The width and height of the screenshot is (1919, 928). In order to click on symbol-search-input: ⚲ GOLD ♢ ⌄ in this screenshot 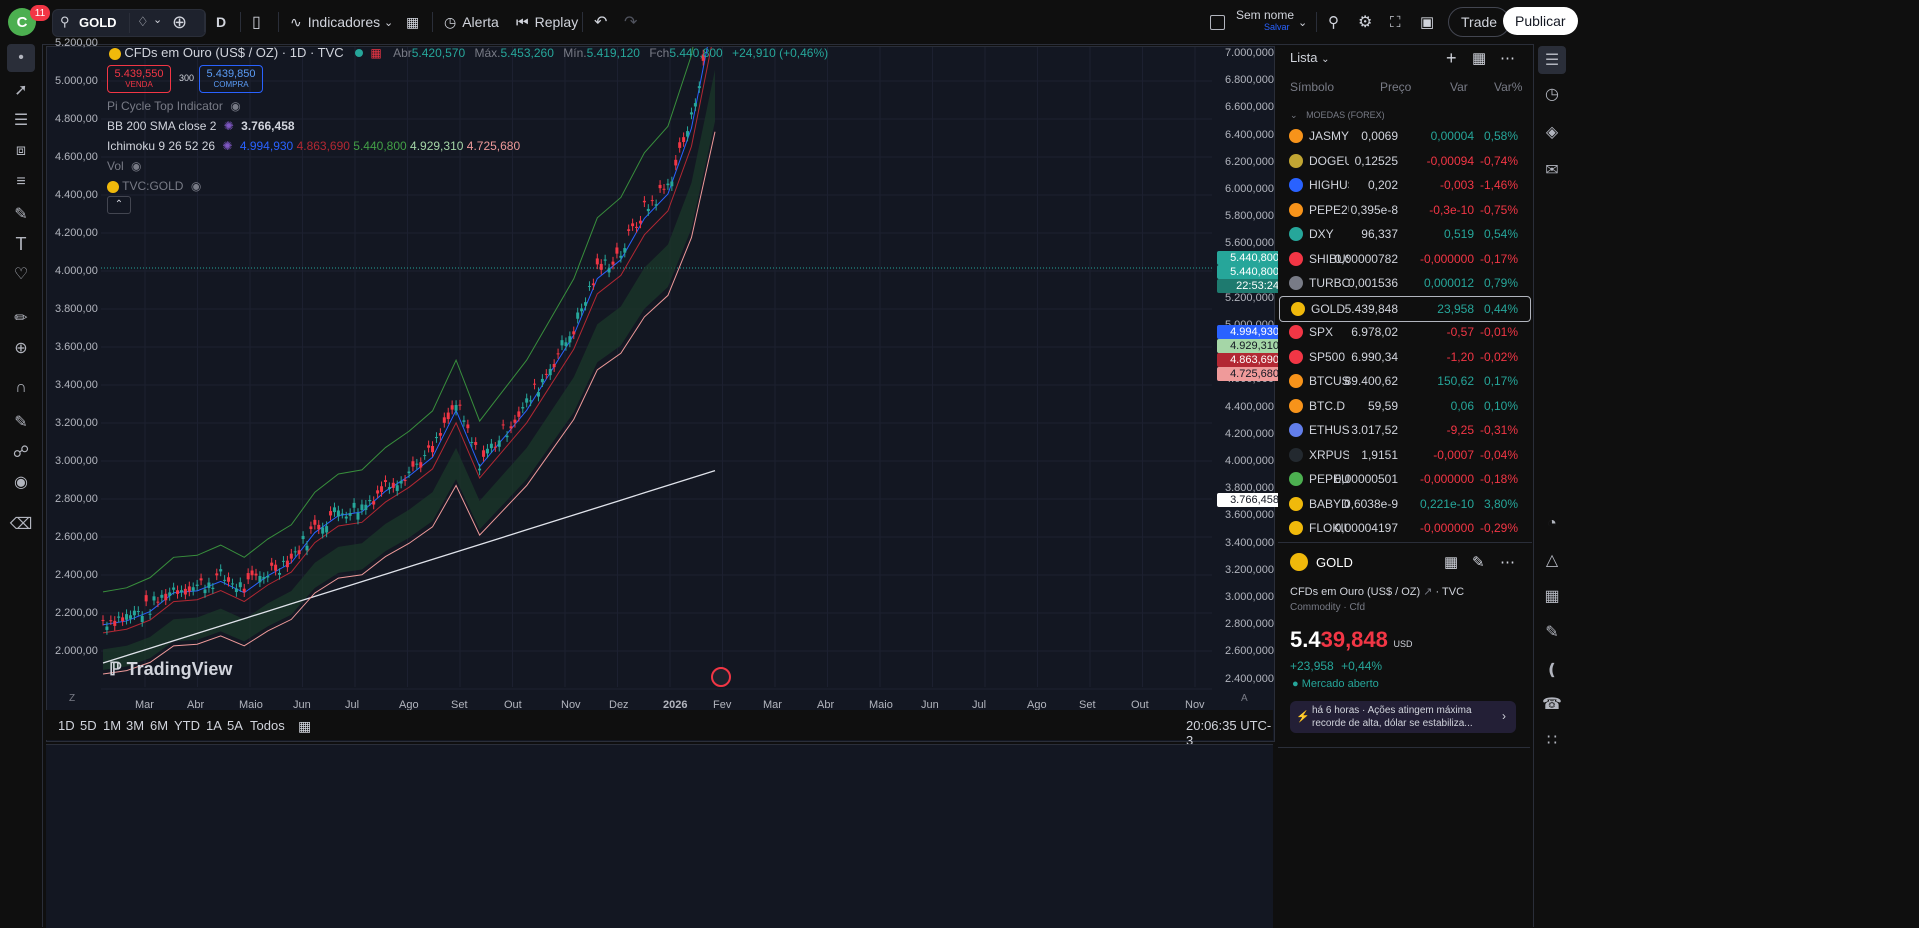, I will do `click(129, 23)`.